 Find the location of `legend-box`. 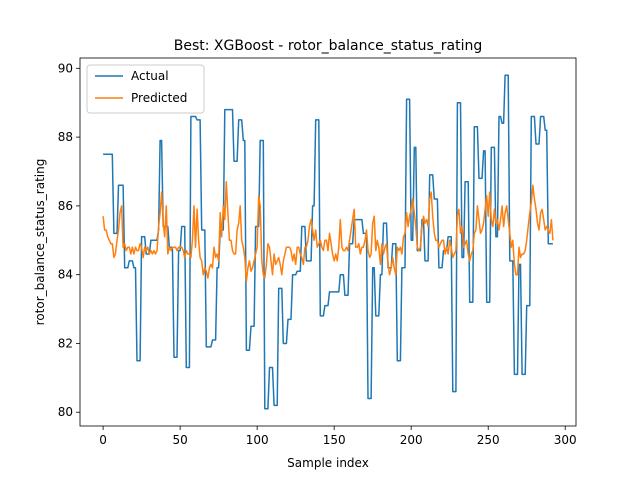

legend-box is located at coordinates (145, 89).